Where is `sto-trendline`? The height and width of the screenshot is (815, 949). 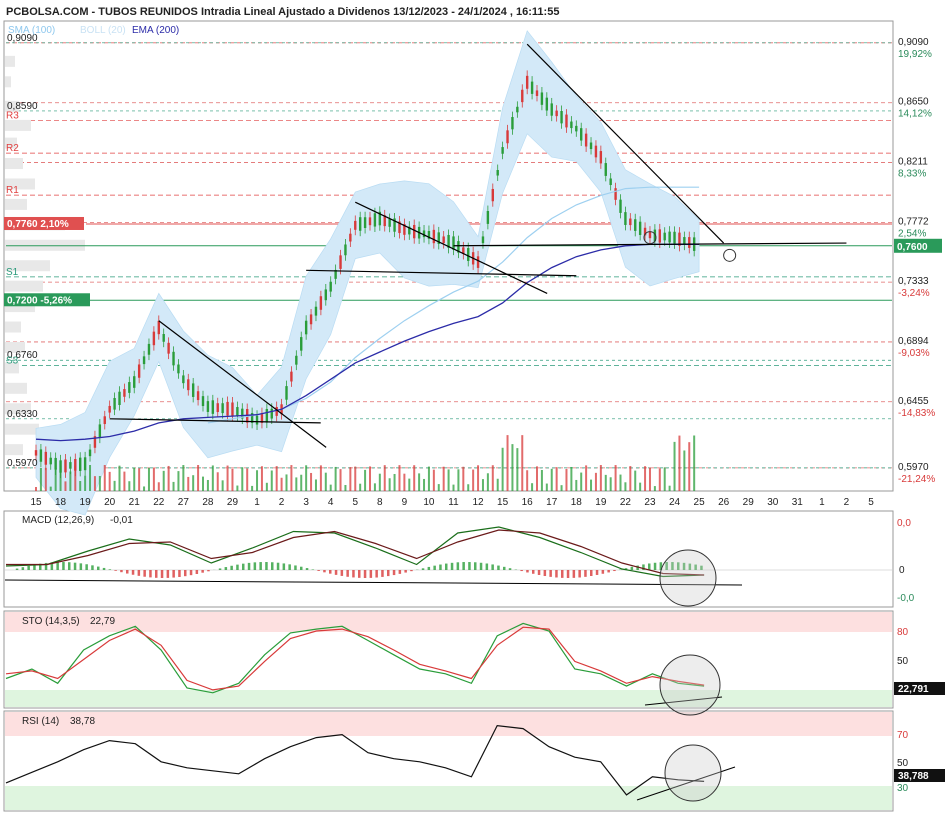
sto-trendline is located at coordinates (683, 701).